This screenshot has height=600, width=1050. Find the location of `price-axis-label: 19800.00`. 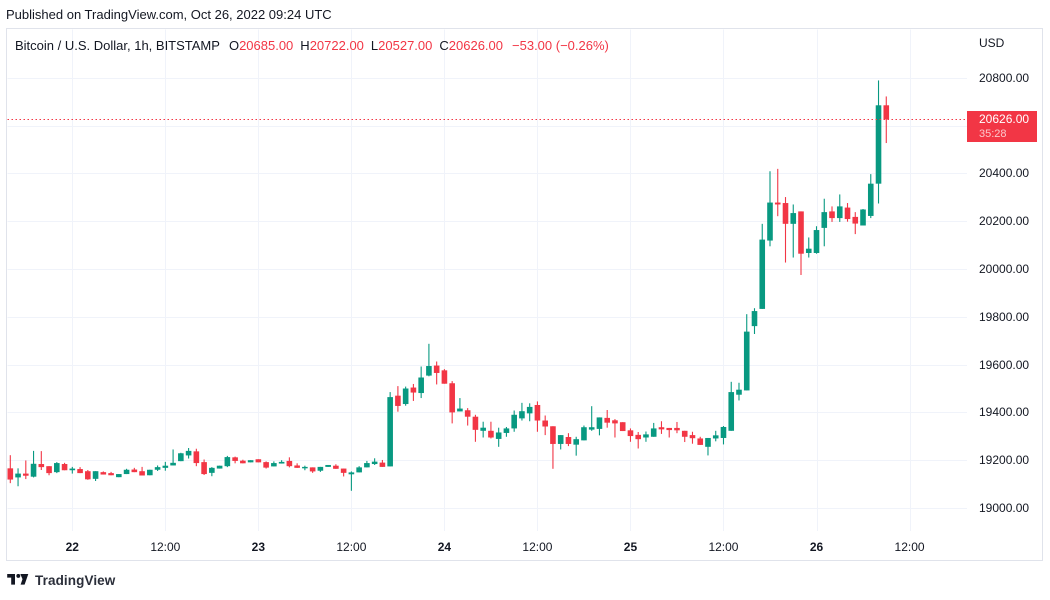

price-axis-label: 19800.00 is located at coordinates (1004, 316).